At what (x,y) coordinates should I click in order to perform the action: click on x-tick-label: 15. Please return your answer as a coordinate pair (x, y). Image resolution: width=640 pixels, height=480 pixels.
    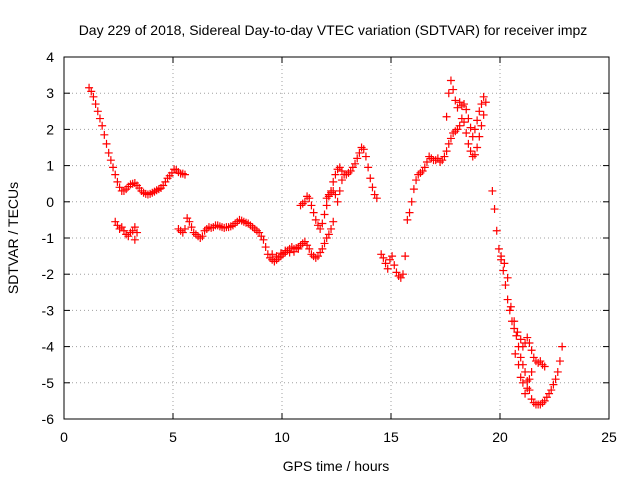
    Looking at the image, I should click on (391, 437).